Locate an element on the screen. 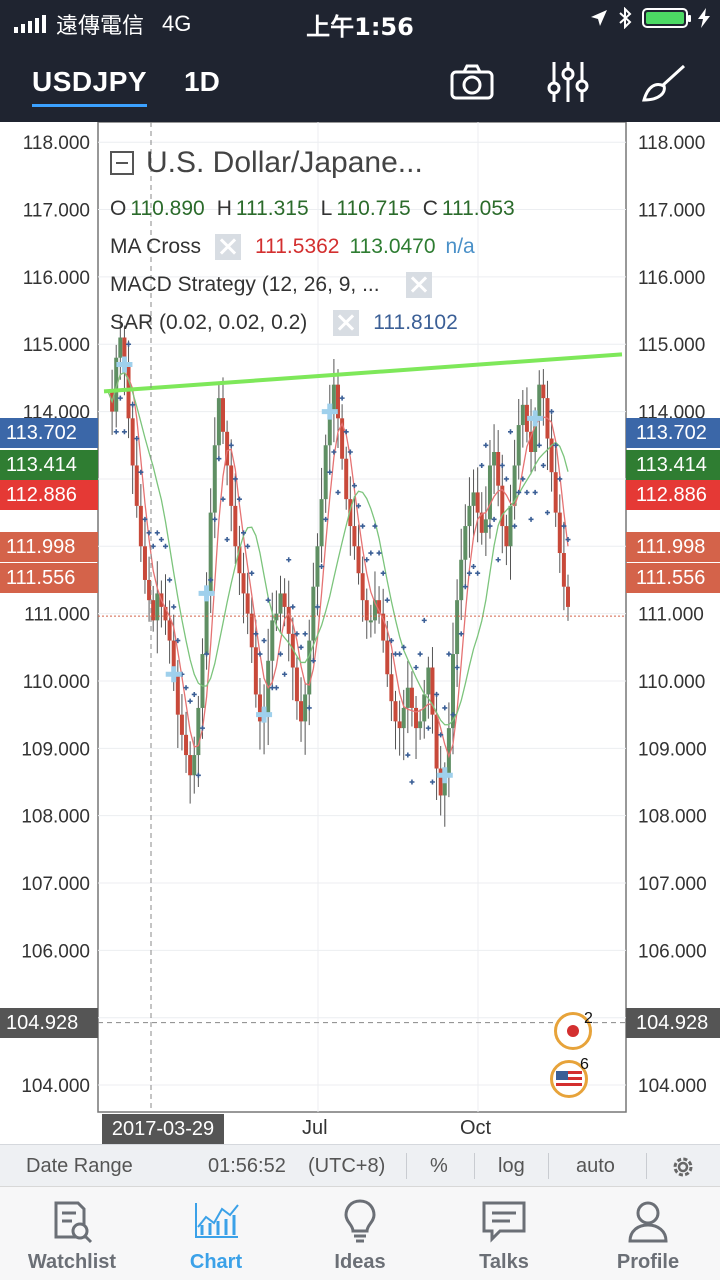 The width and height of the screenshot is (720, 1280). percent-scale-button: % is located at coordinates (439, 1166).